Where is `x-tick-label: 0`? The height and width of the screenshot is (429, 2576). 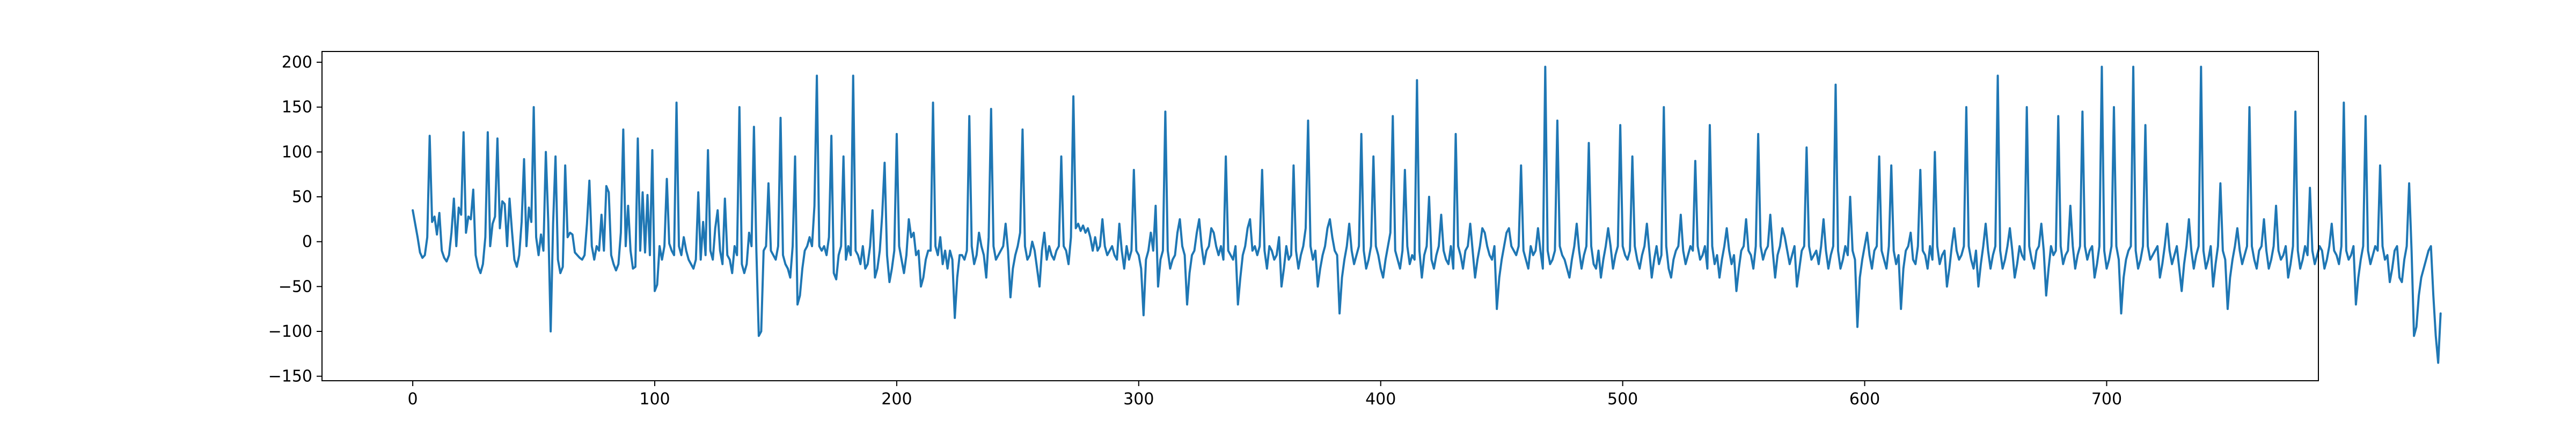 x-tick-label: 0 is located at coordinates (413, 399).